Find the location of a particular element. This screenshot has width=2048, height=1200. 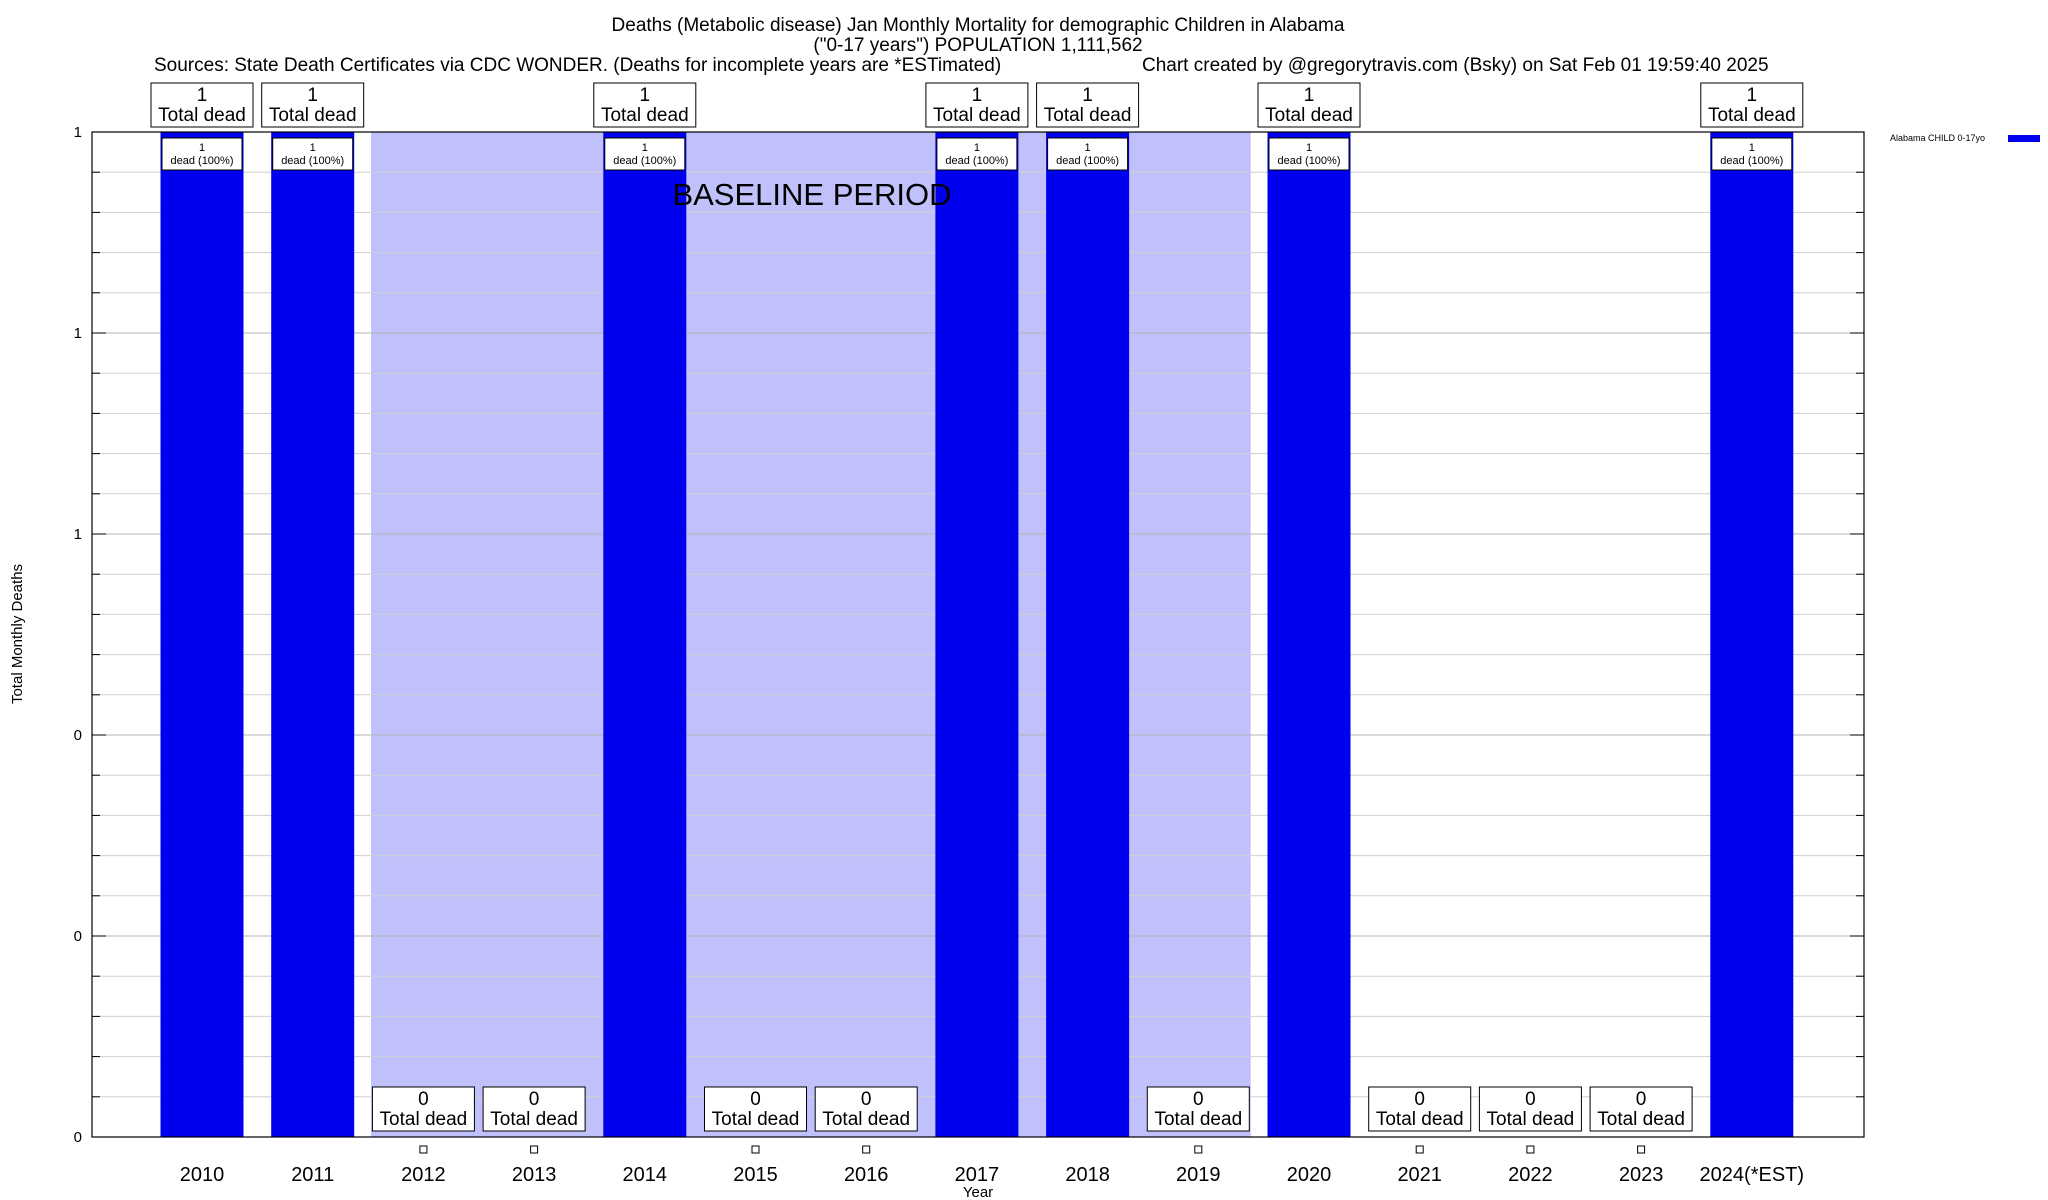

x-tick-label: 2023 is located at coordinates (1641, 1175).